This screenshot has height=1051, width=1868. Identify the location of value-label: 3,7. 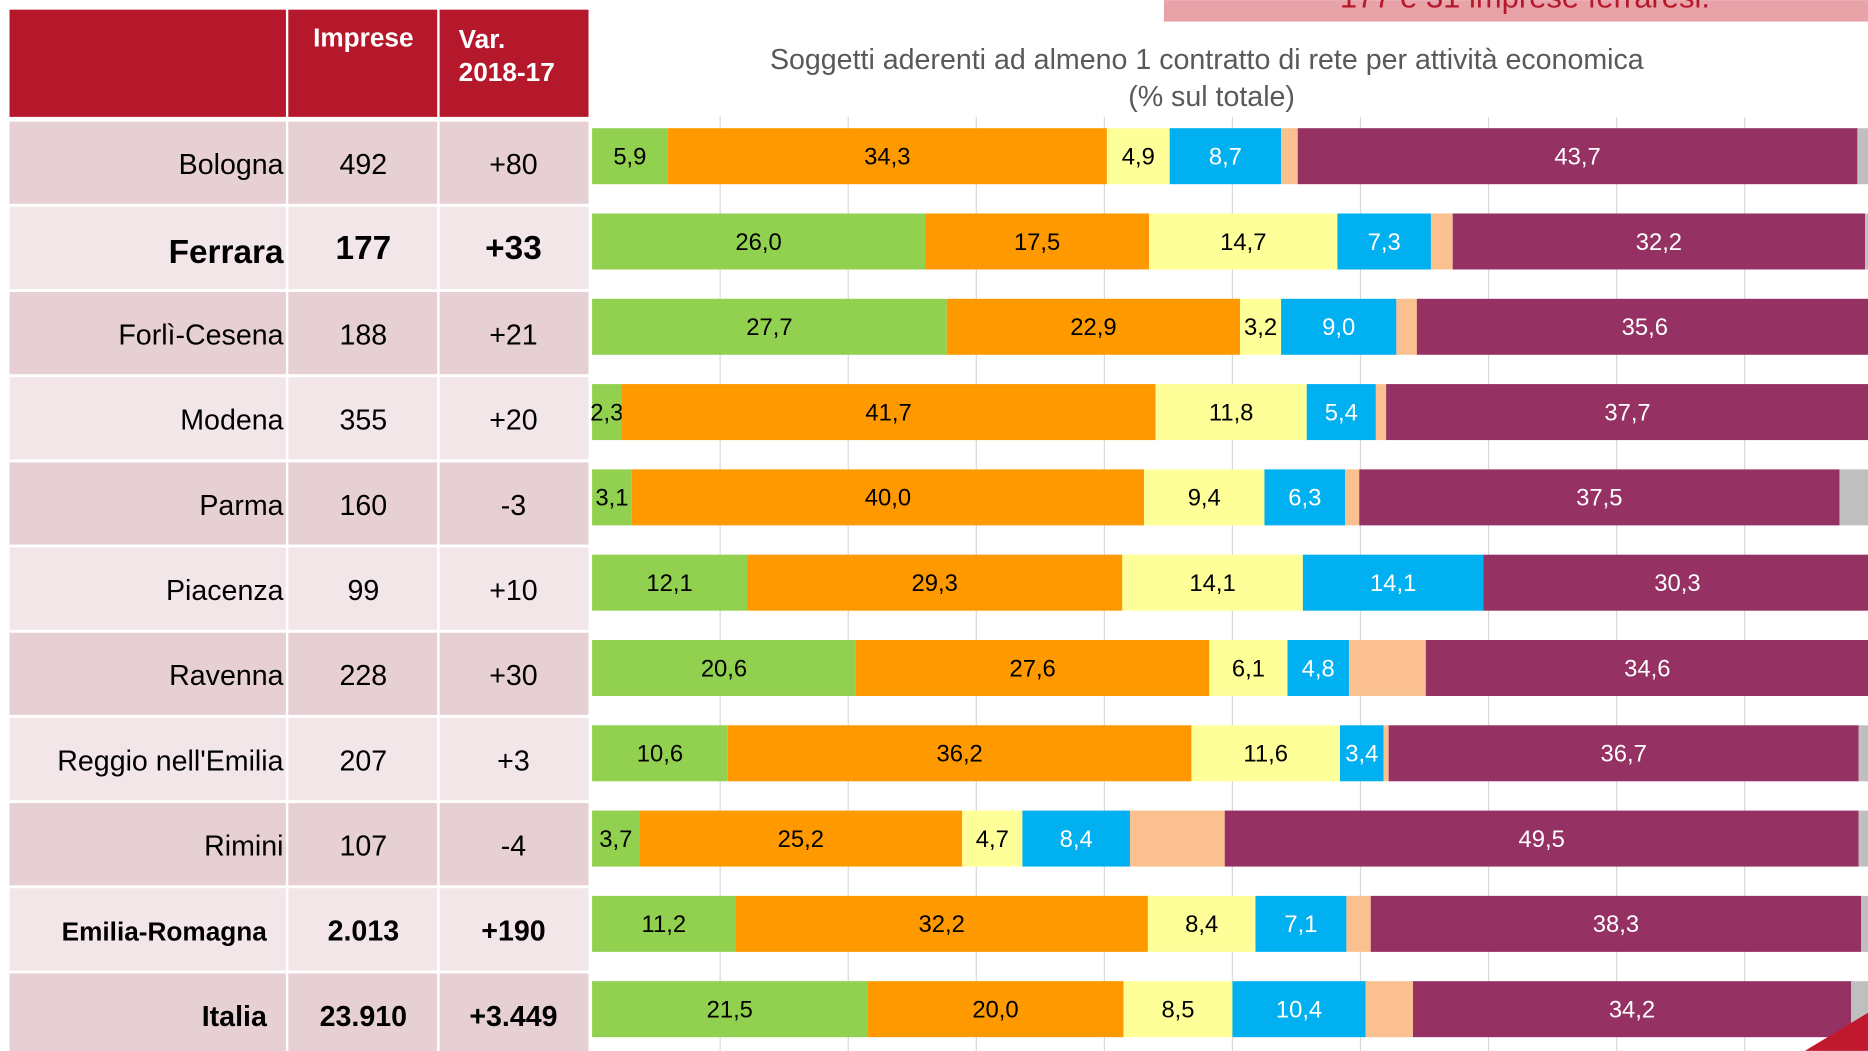
(615, 839).